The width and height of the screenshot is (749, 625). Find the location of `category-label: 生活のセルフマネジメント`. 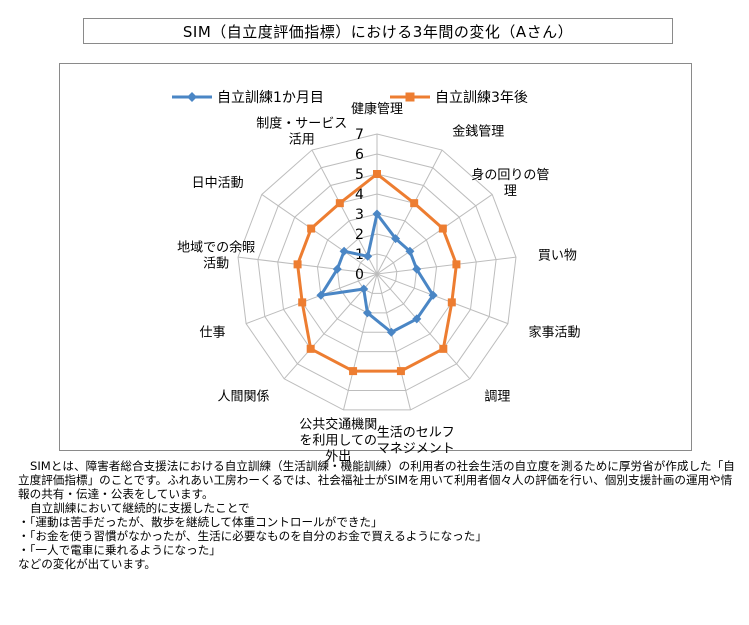

category-label: 生活のセルフマネジメント is located at coordinates (416, 440).